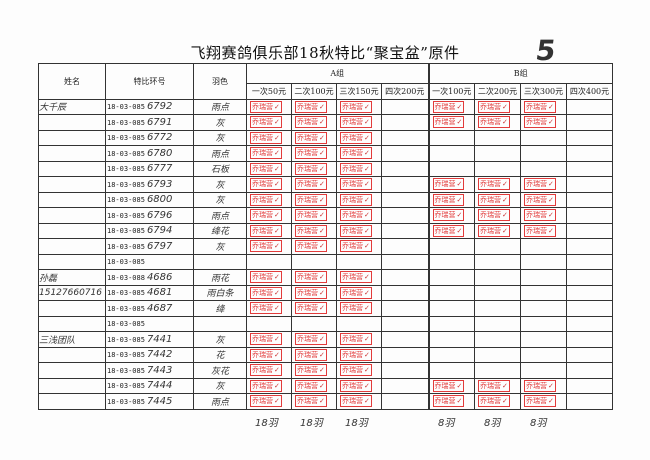 The image size is (650, 460). I want to click on table-row: 18-03-085 6772 灰乔瑞营✓ 乔瑞营✓ 乔瑞营✓, so click(325, 137).